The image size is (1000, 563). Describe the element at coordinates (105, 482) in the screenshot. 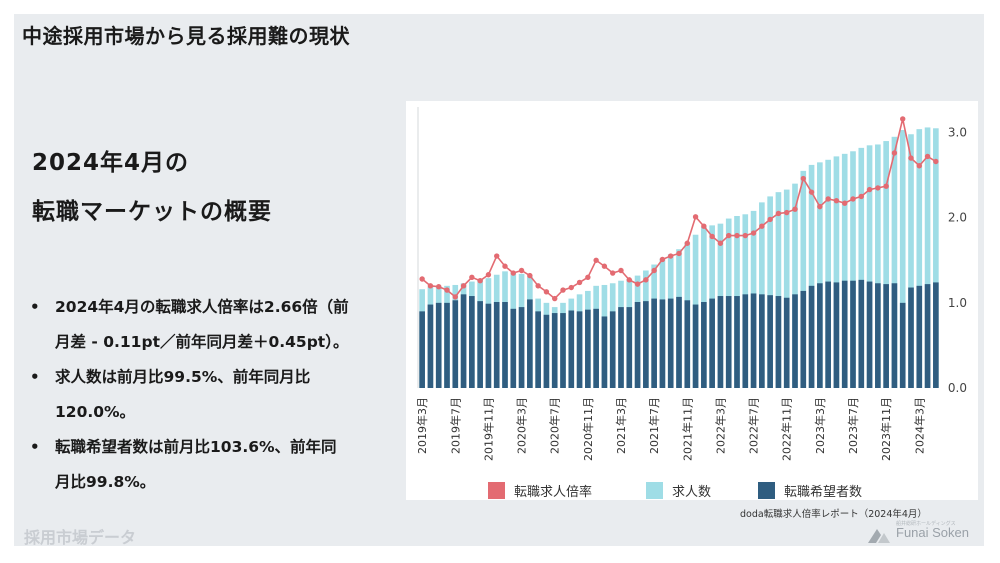

I see `bullet-text-line: 月比99.8%。` at that location.